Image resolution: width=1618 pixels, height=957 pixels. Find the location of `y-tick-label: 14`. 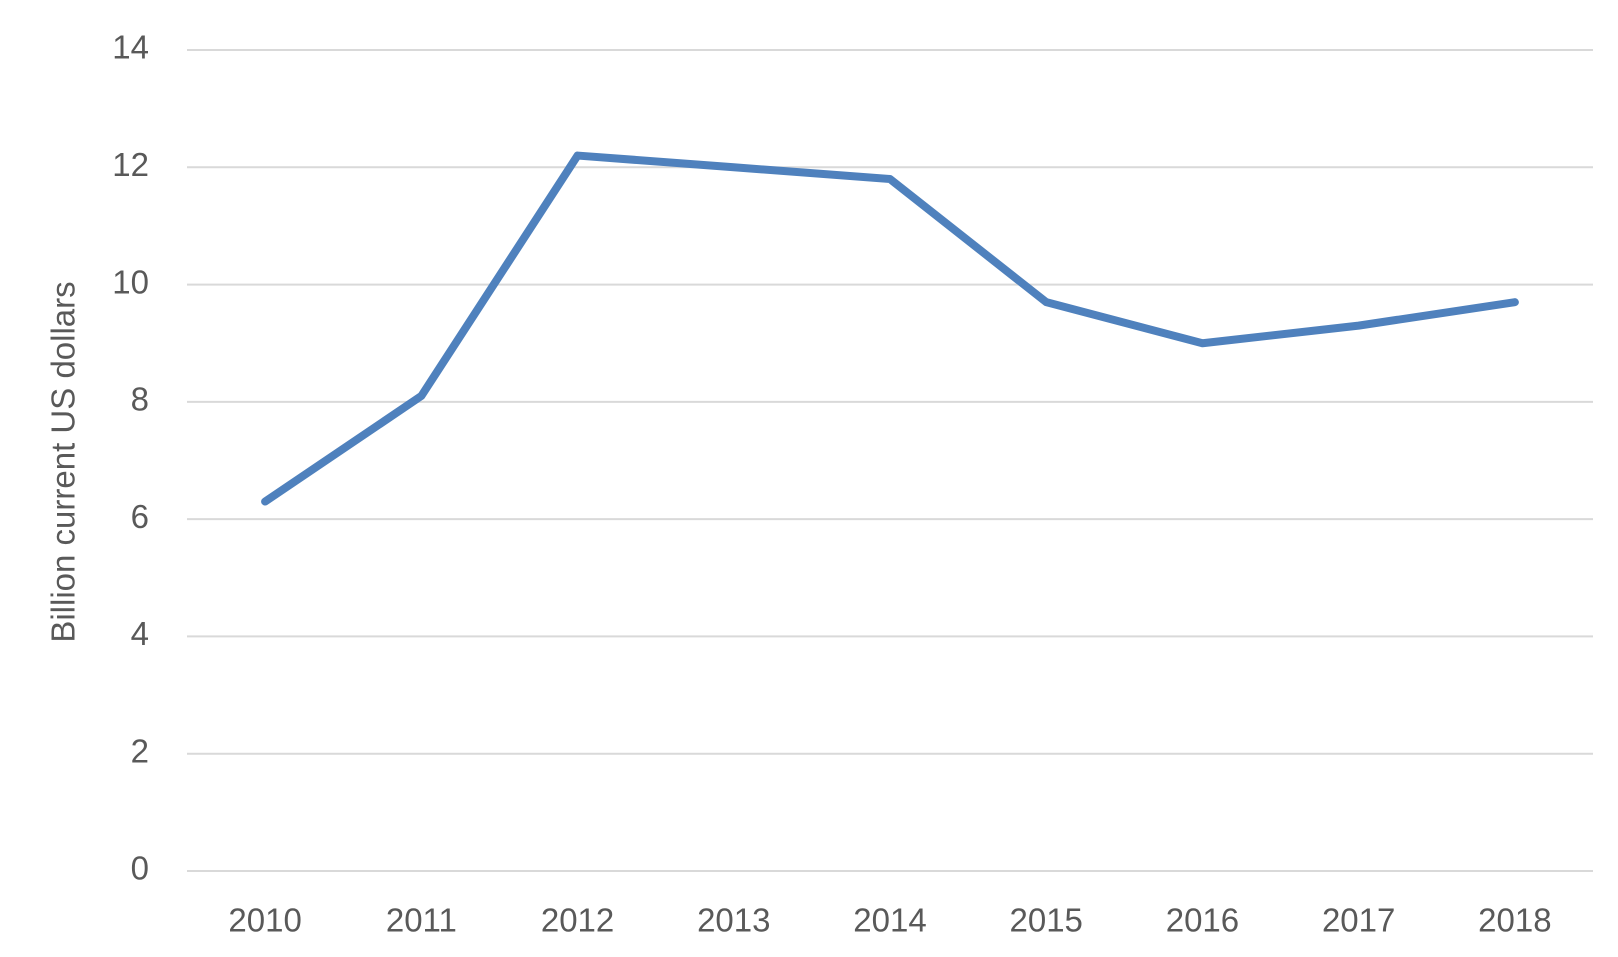

y-tick-label: 14 is located at coordinates (130, 47).